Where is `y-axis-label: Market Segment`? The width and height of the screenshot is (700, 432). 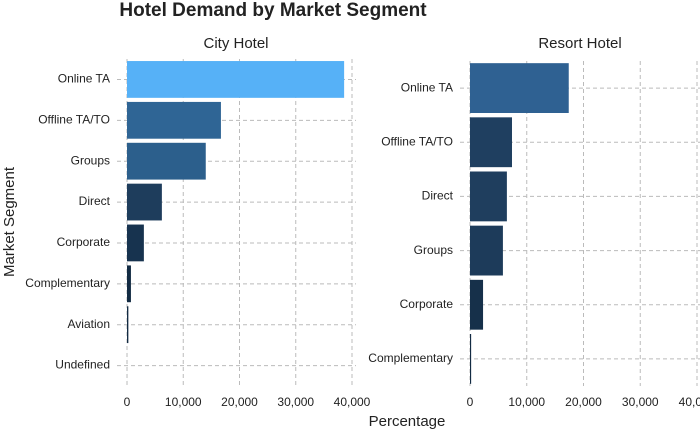 y-axis-label: Market Segment is located at coordinates (9, 221).